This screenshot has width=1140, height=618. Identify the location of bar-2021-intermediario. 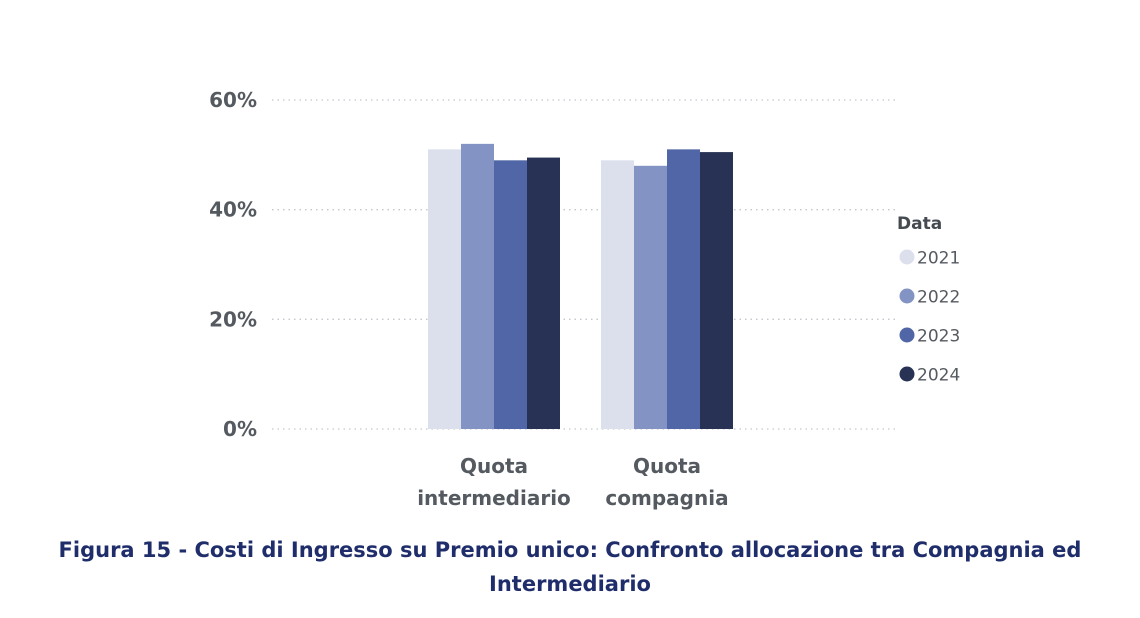
(444, 289).